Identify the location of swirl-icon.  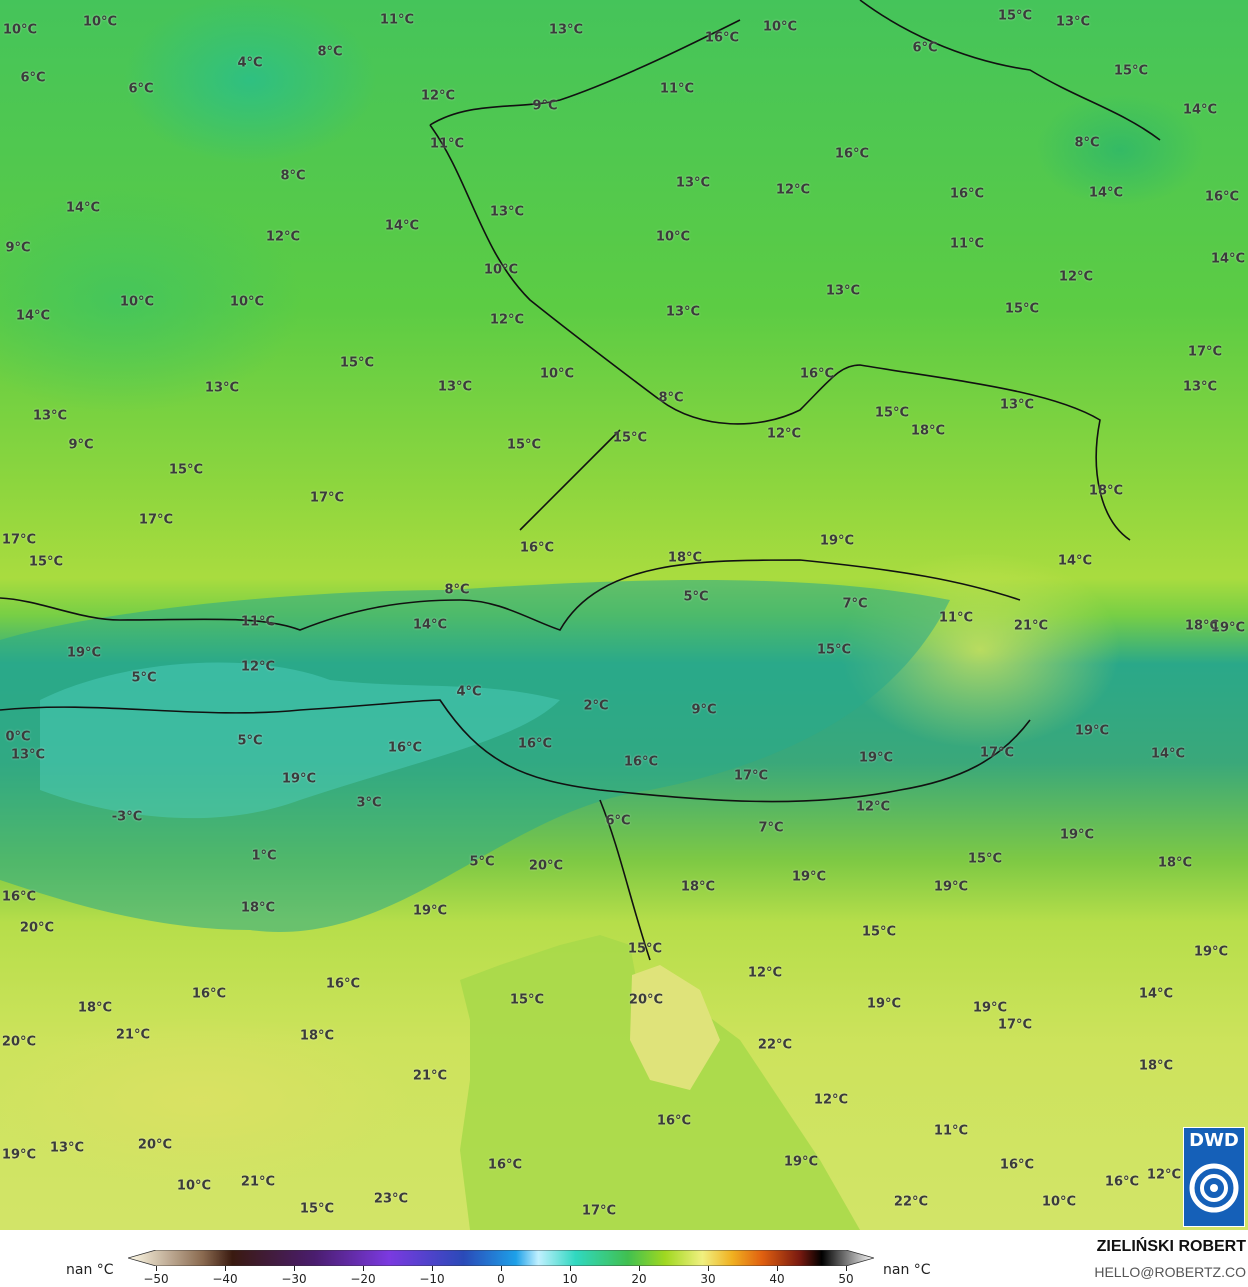
(1214, 1188).